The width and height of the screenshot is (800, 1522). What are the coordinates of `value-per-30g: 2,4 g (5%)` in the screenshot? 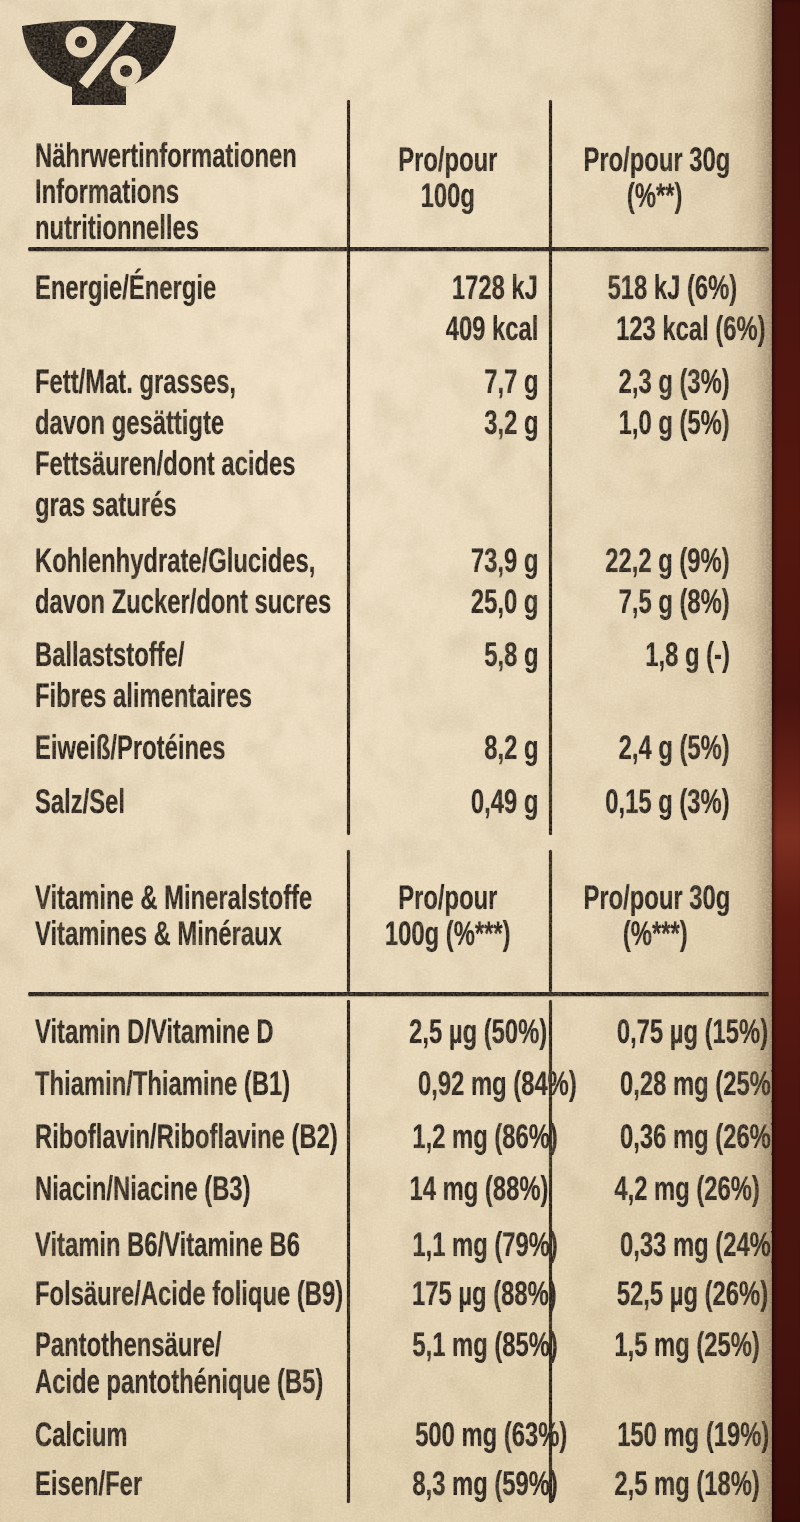 It's located at (674, 748).